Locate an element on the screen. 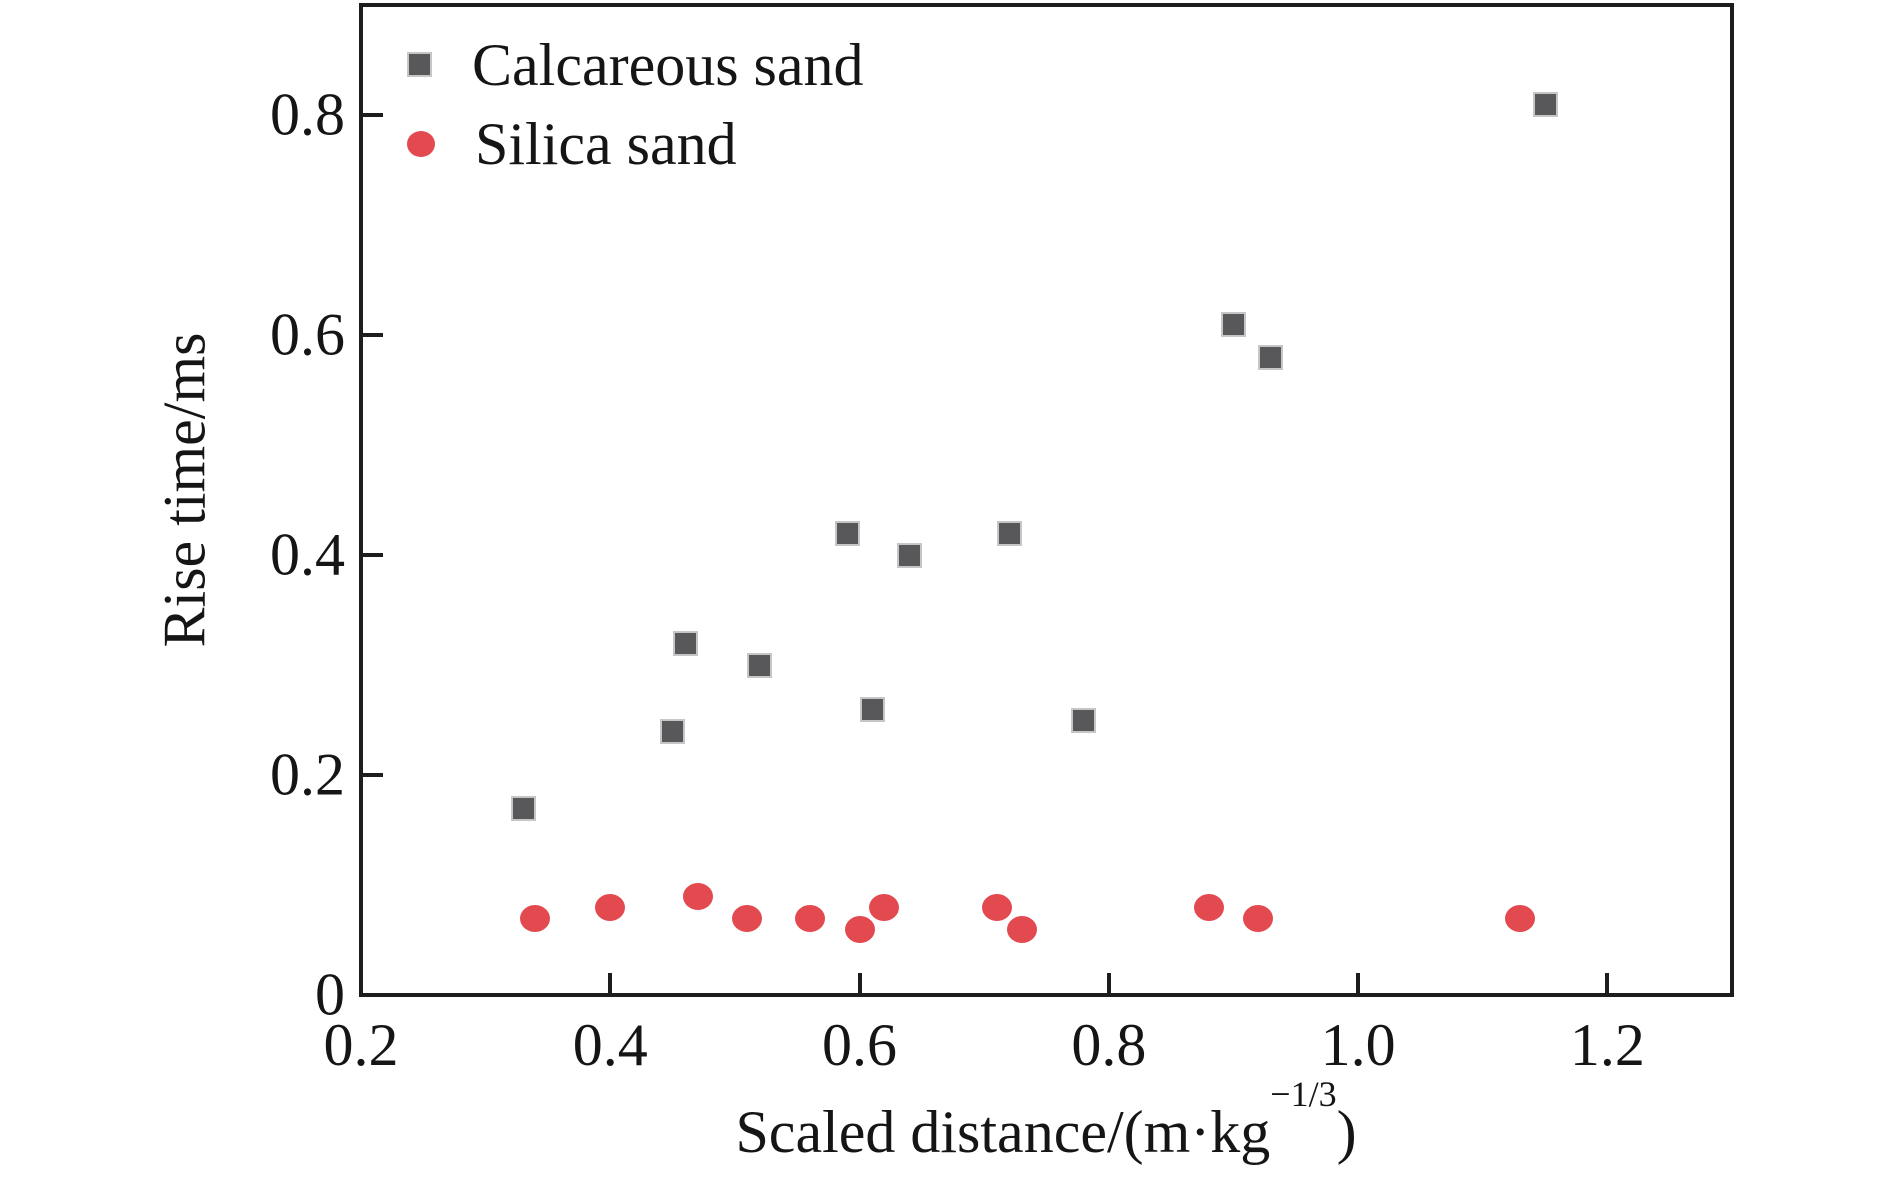  legend: Calcareous sand Silica sand is located at coordinates (635, 104).